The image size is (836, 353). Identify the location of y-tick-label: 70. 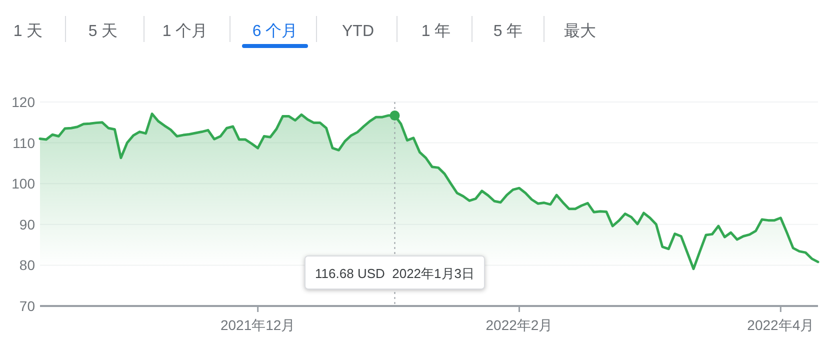
(27, 306).